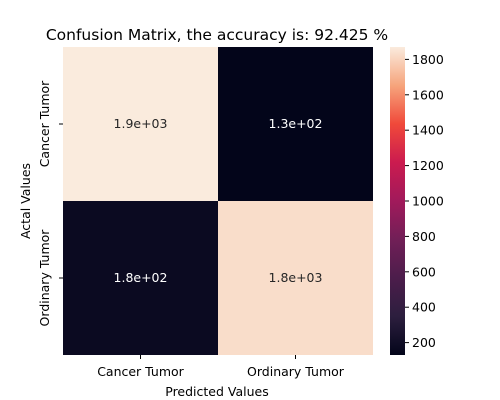  I want to click on cell-value-label: 1.3e+02, so click(296, 123).